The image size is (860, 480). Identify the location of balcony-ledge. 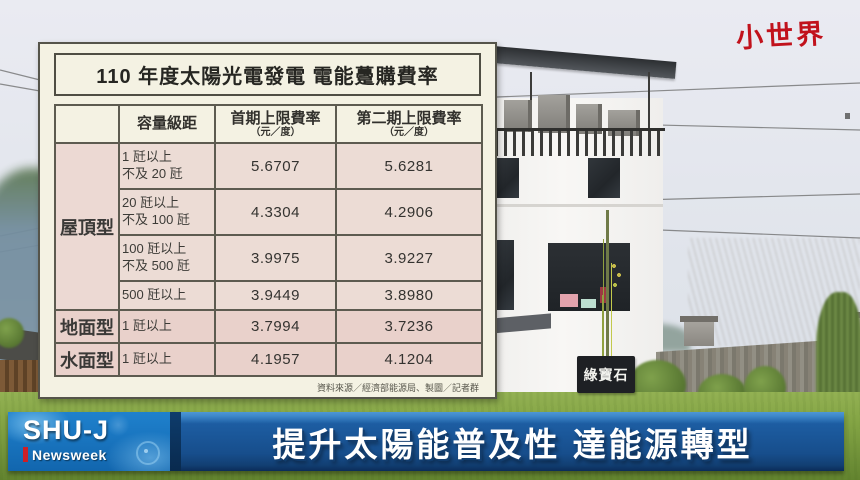
(579, 205).